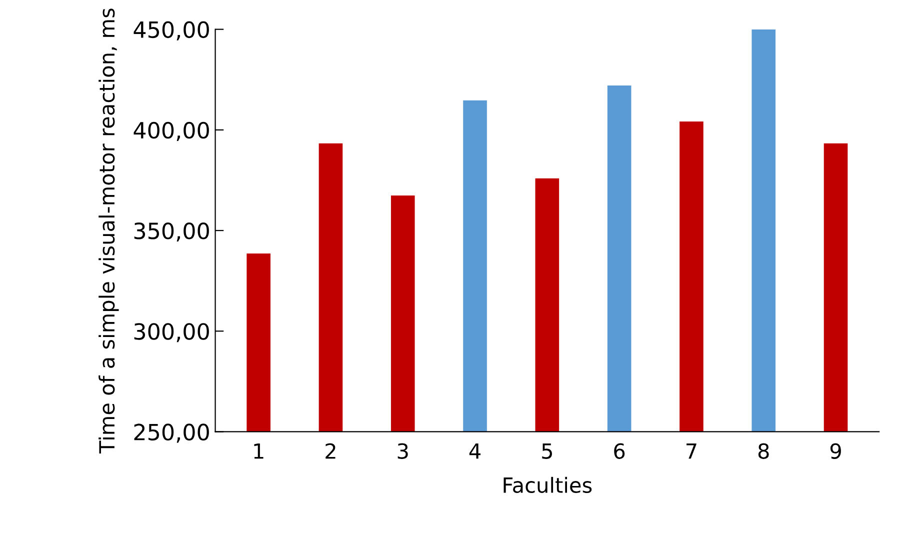 This screenshot has height=533, width=897. Describe the element at coordinates (403, 451) in the screenshot. I see `x-tick-label: 3` at that location.